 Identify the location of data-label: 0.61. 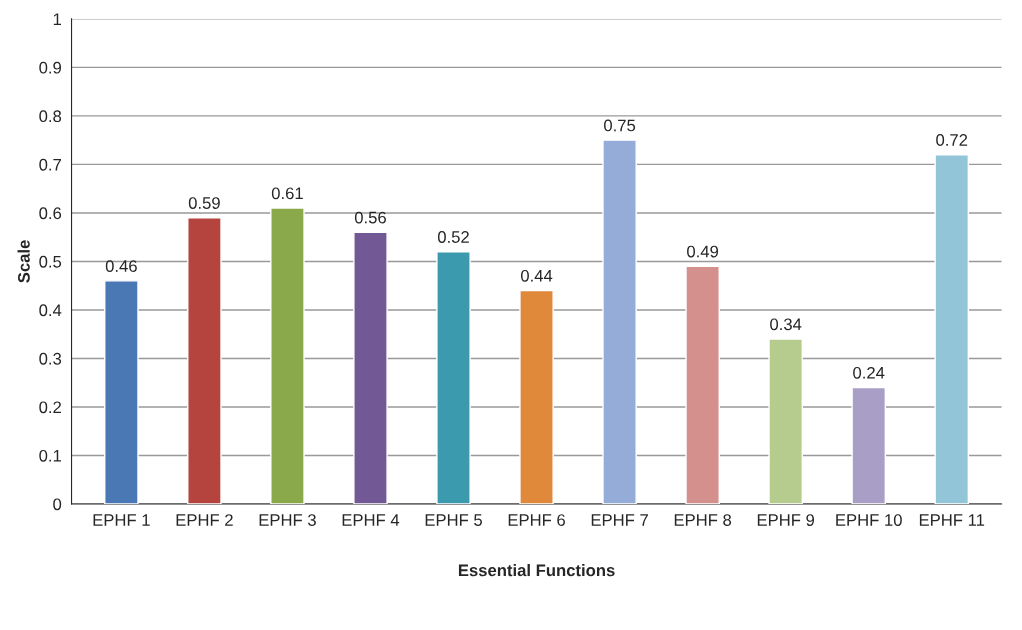
(287, 193).